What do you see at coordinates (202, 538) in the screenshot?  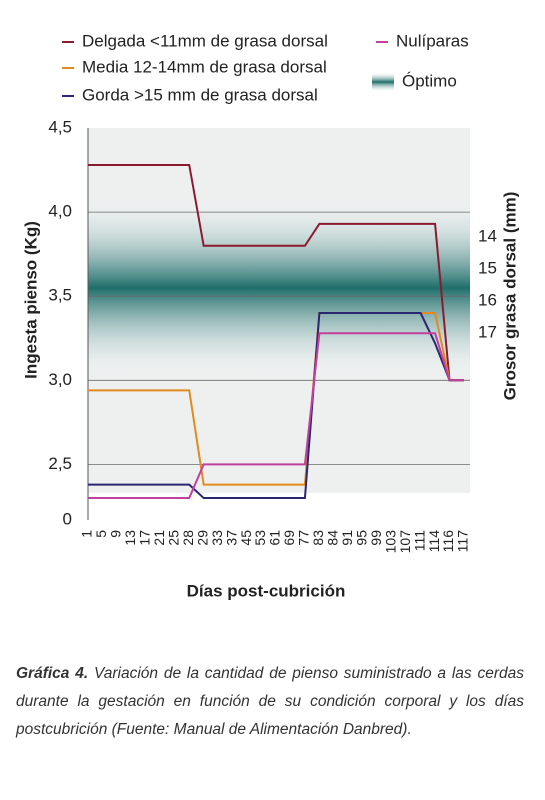 I see `x-tick-label: 29` at bounding box center [202, 538].